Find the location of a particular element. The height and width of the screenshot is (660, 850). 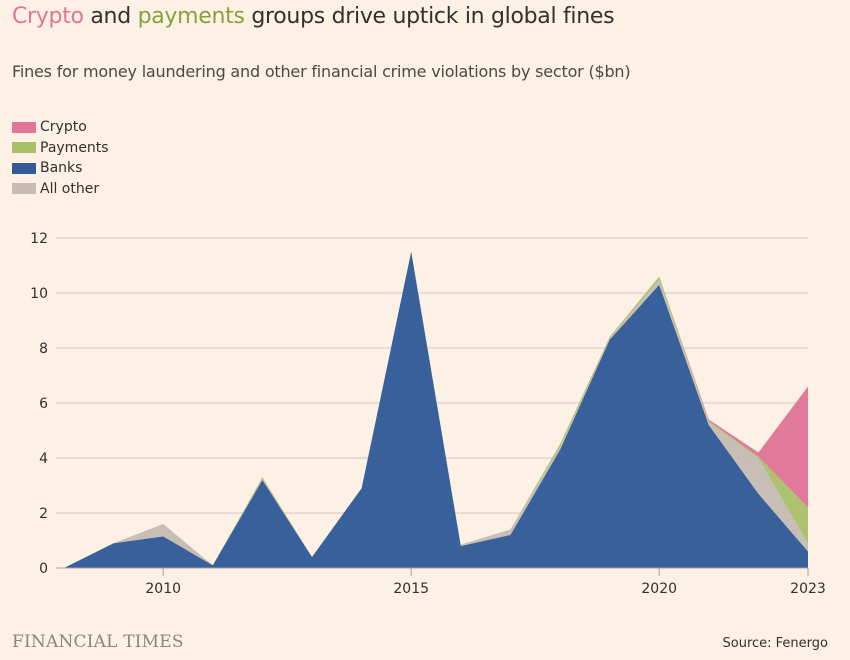

title-part: Crypto is located at coordinates (48, 16).